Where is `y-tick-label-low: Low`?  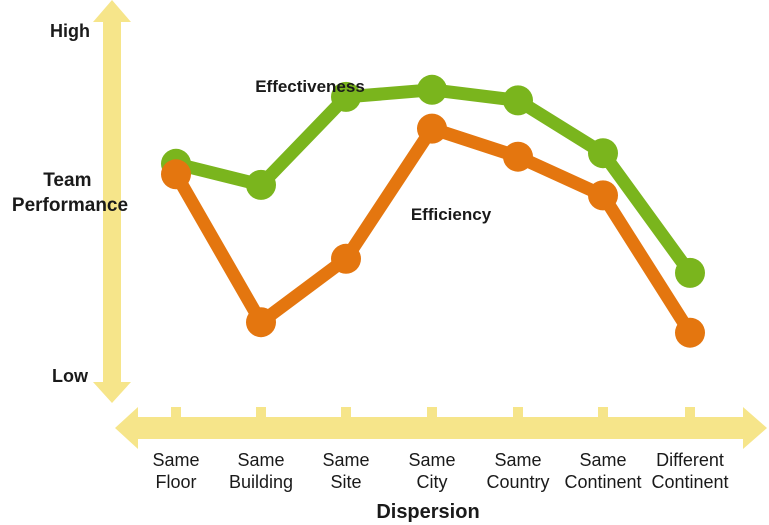
y-tick-label-low: Low is located at coordinates (70, 376).